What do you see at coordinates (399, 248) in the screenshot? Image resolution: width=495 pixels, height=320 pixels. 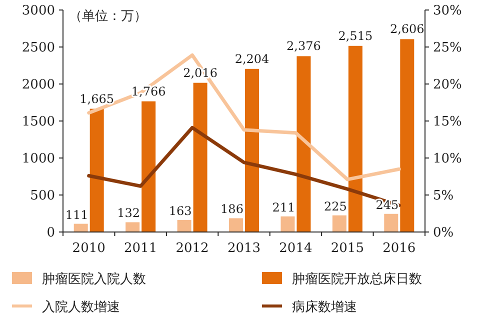 I see `x-tick-label: 2016` at bounding box center [399, 248].